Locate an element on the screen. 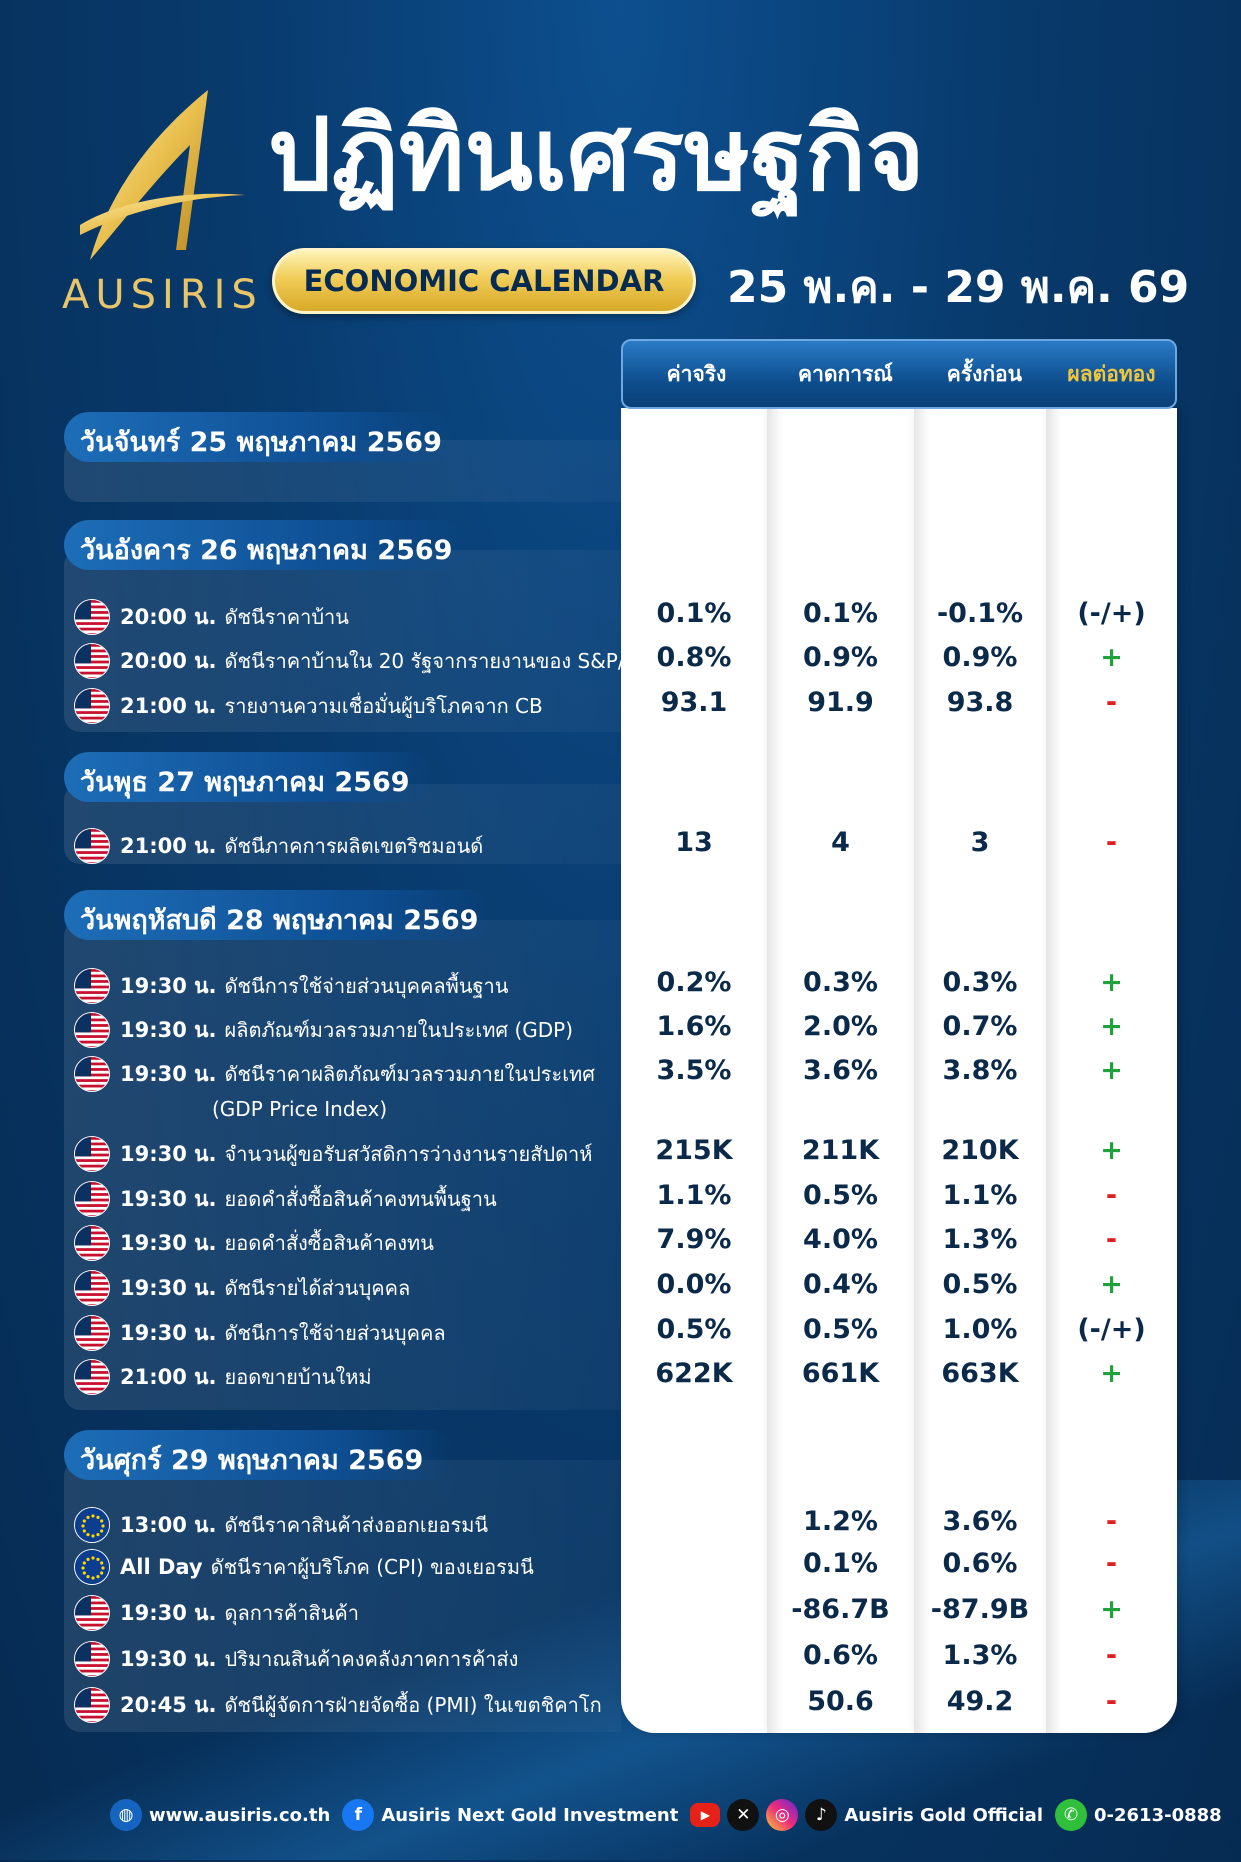 The image size is (1241, 1862). actual-value: 0.0% is located at coordinates (694, 1284).